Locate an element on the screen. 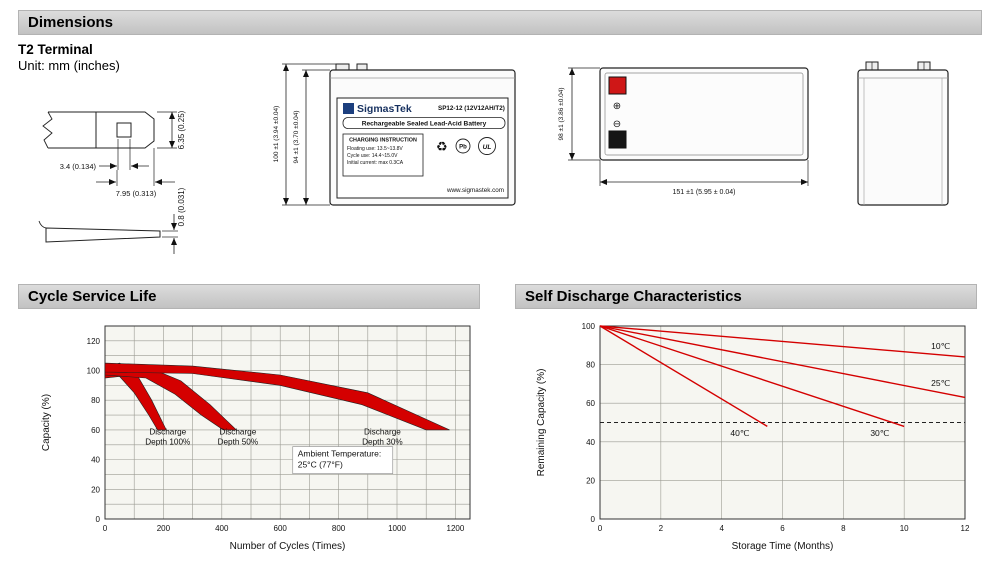  dim-width-label: 151 ±1 (5.95 ± 0.04) is located at coordinates (704, 192).